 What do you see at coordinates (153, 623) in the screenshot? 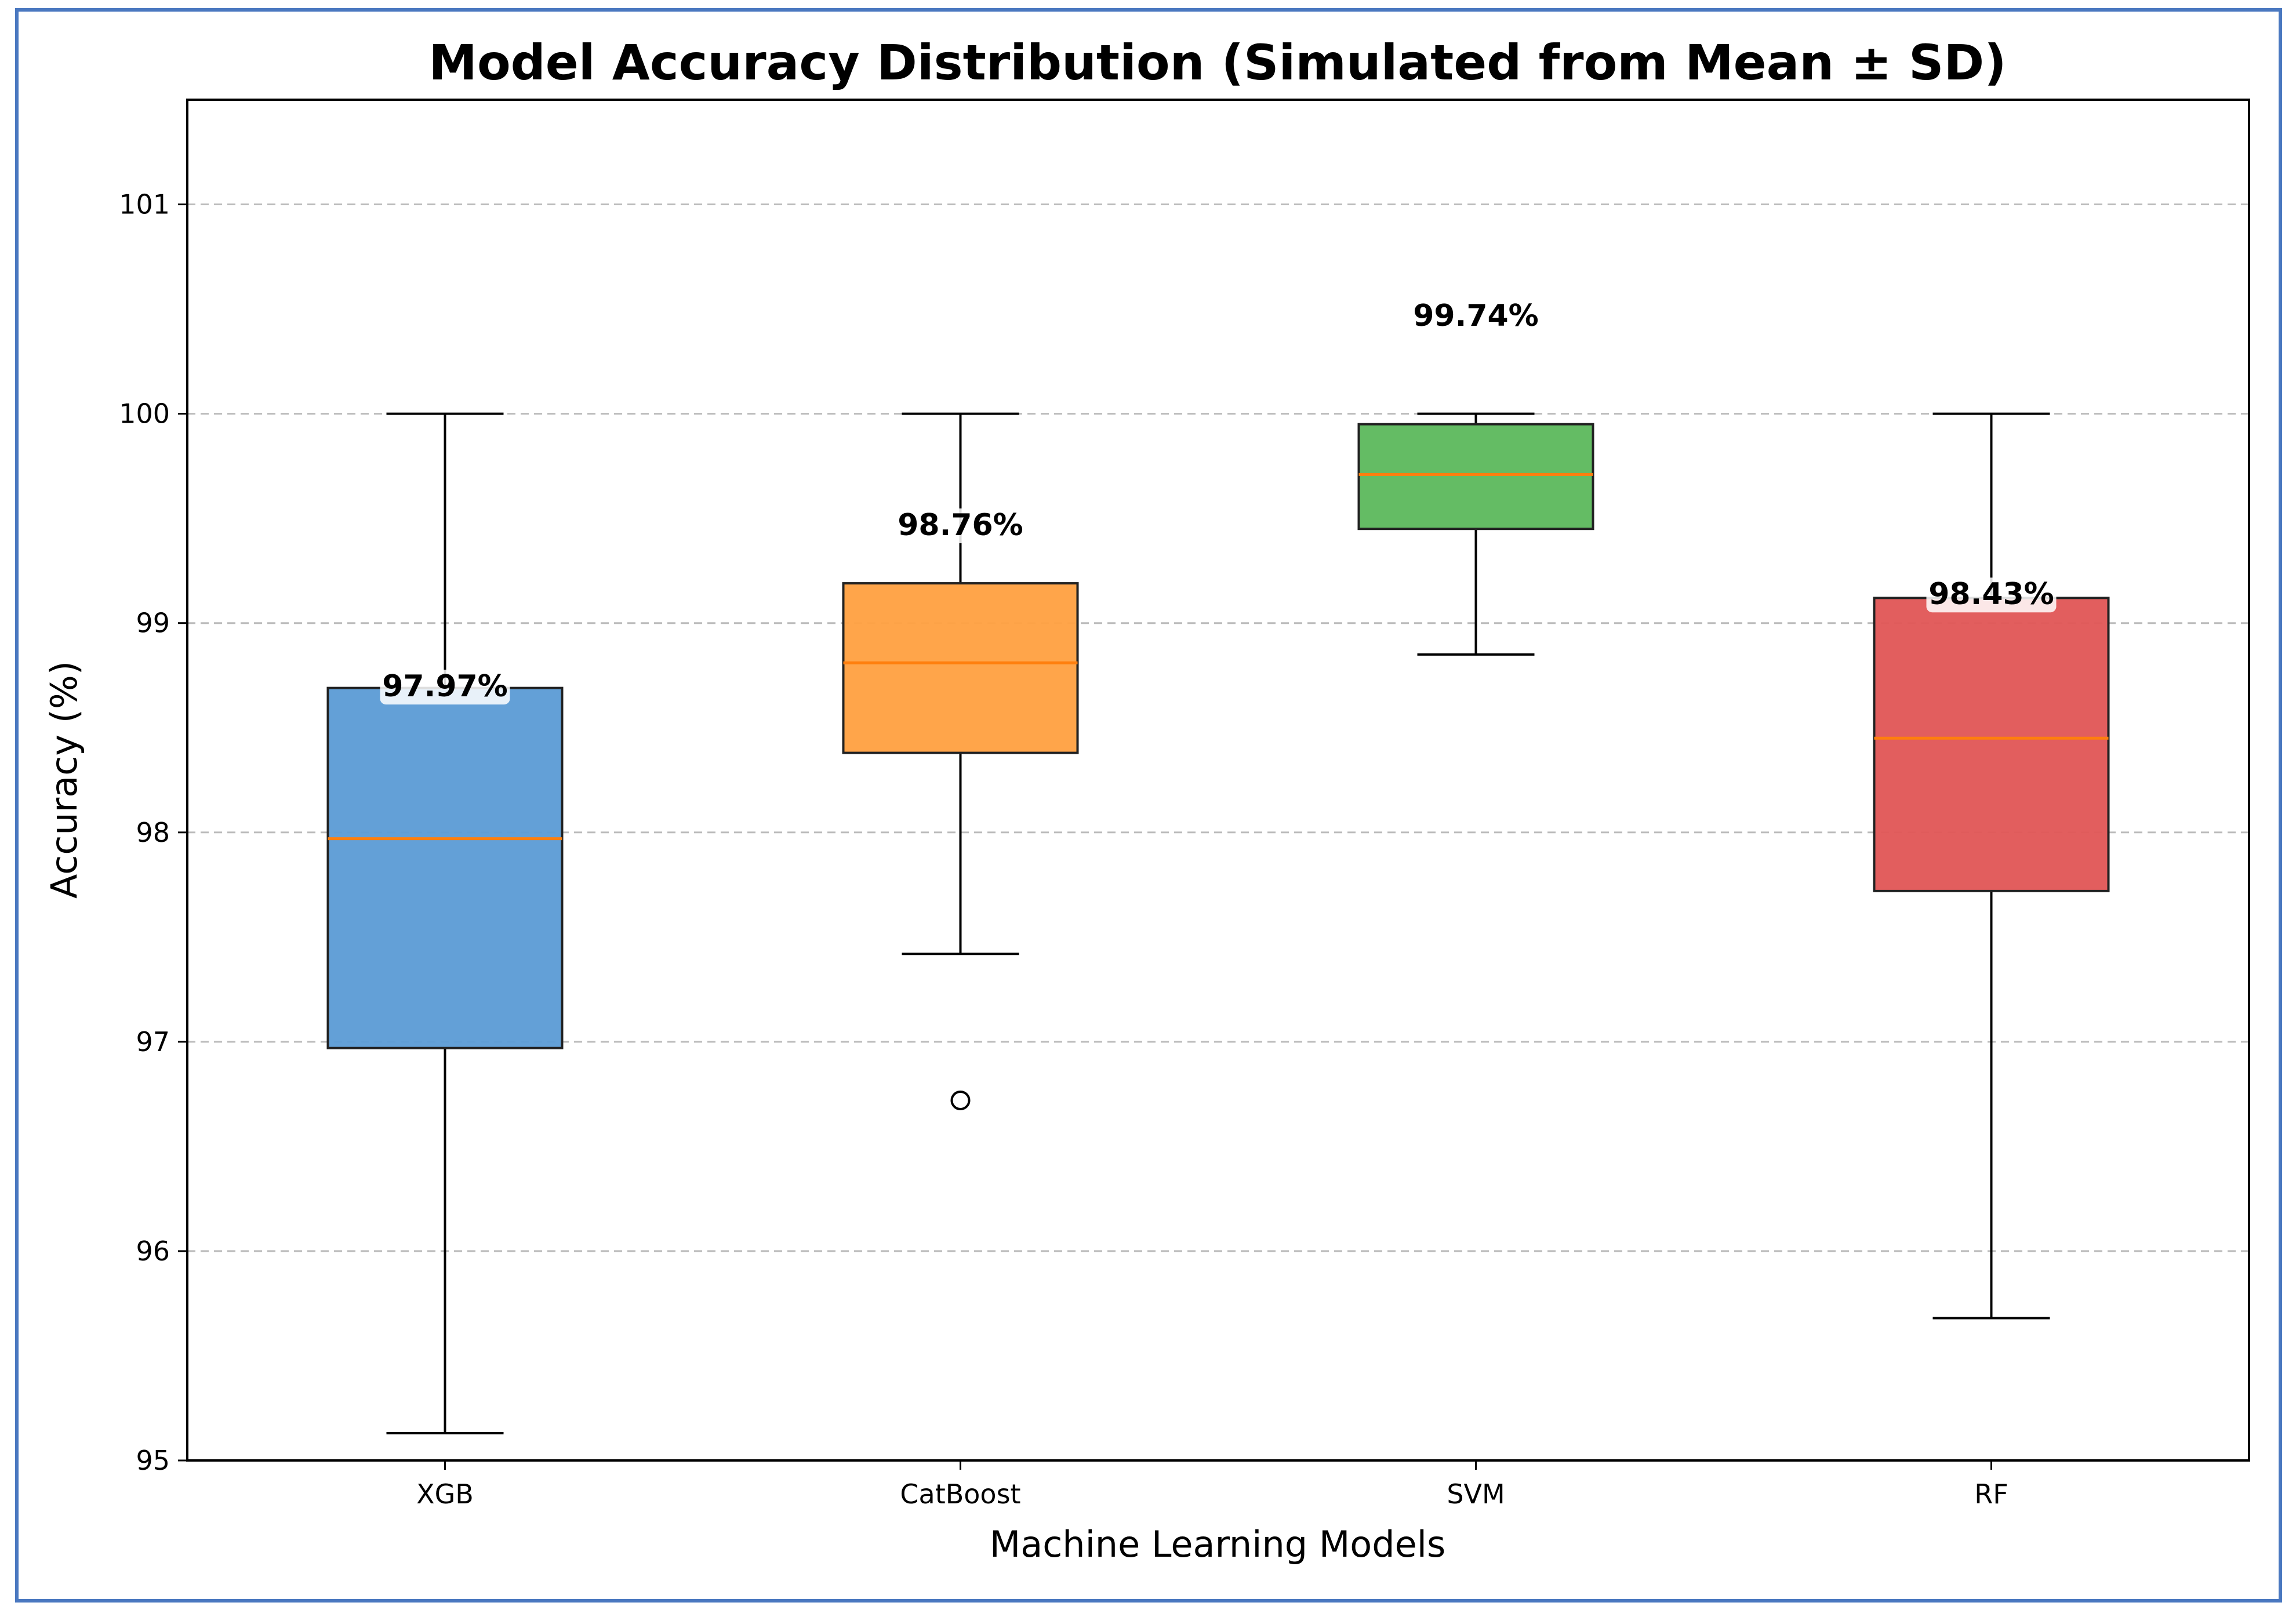
I see `y-tick-label: 99` at bounding box center [153, 623].